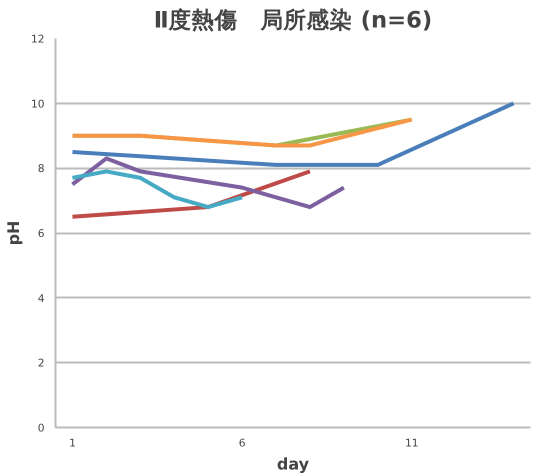  I want to click on y-tick-label: 10, so click(37, 103).